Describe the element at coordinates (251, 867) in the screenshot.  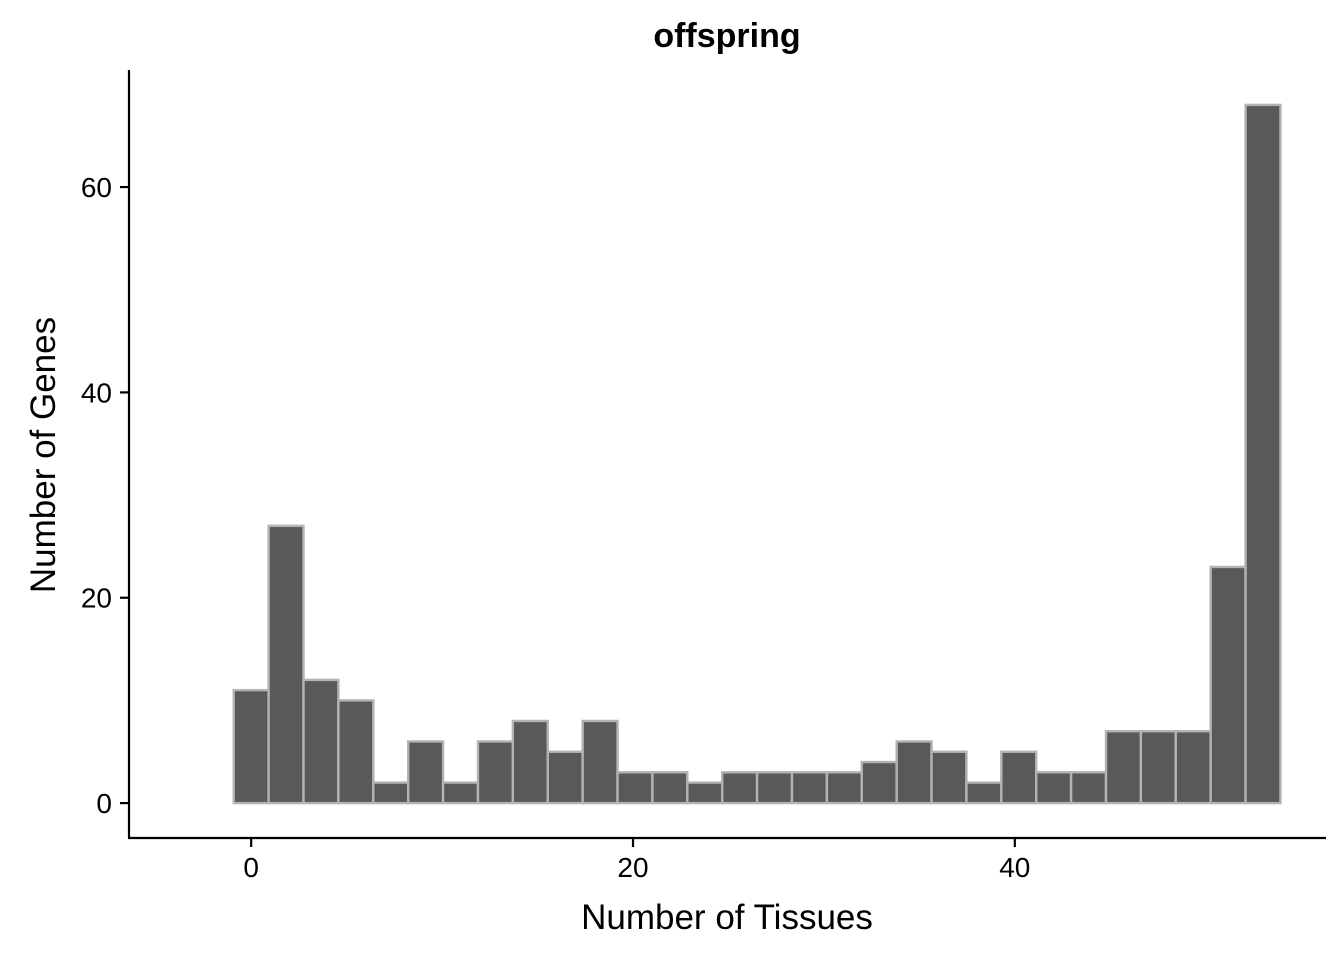
I see `x-tick-label: 0` at that location.